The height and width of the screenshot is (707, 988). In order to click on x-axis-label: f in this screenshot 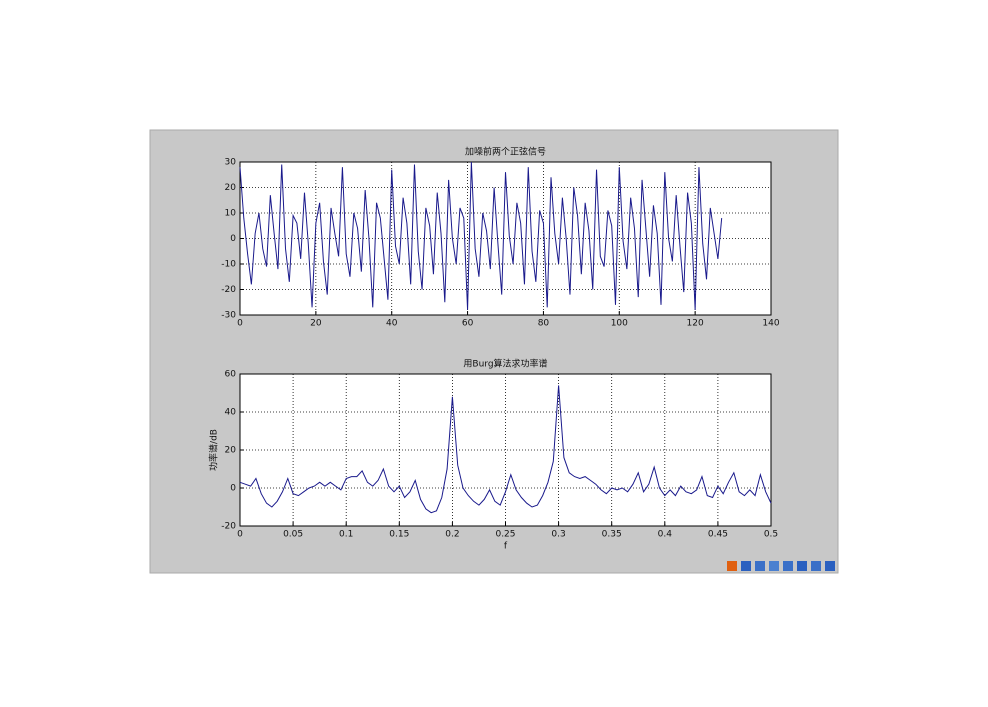, I will do `click(506, 547)`.